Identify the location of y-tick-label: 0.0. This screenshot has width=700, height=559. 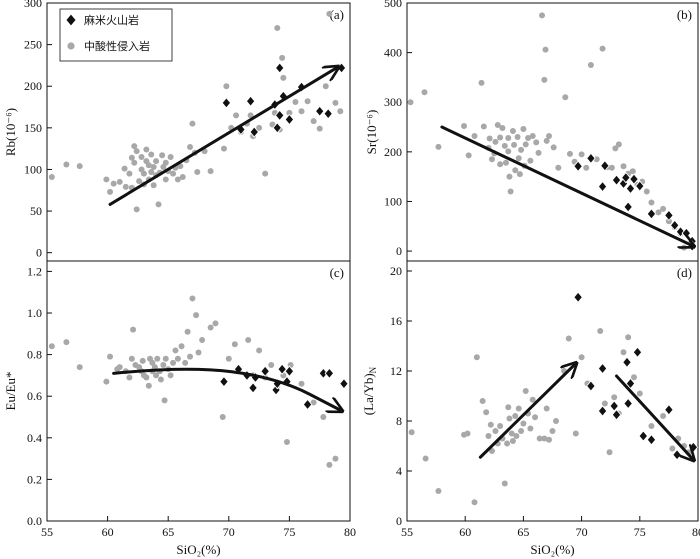
(34, 521).